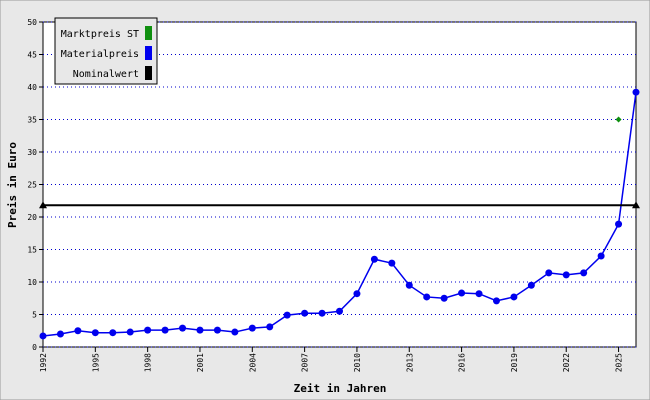  What do you see at coordinates (619, 362) in the screenshot?
I see `x-tick-label: 2025` at bounding box center [619, 362].